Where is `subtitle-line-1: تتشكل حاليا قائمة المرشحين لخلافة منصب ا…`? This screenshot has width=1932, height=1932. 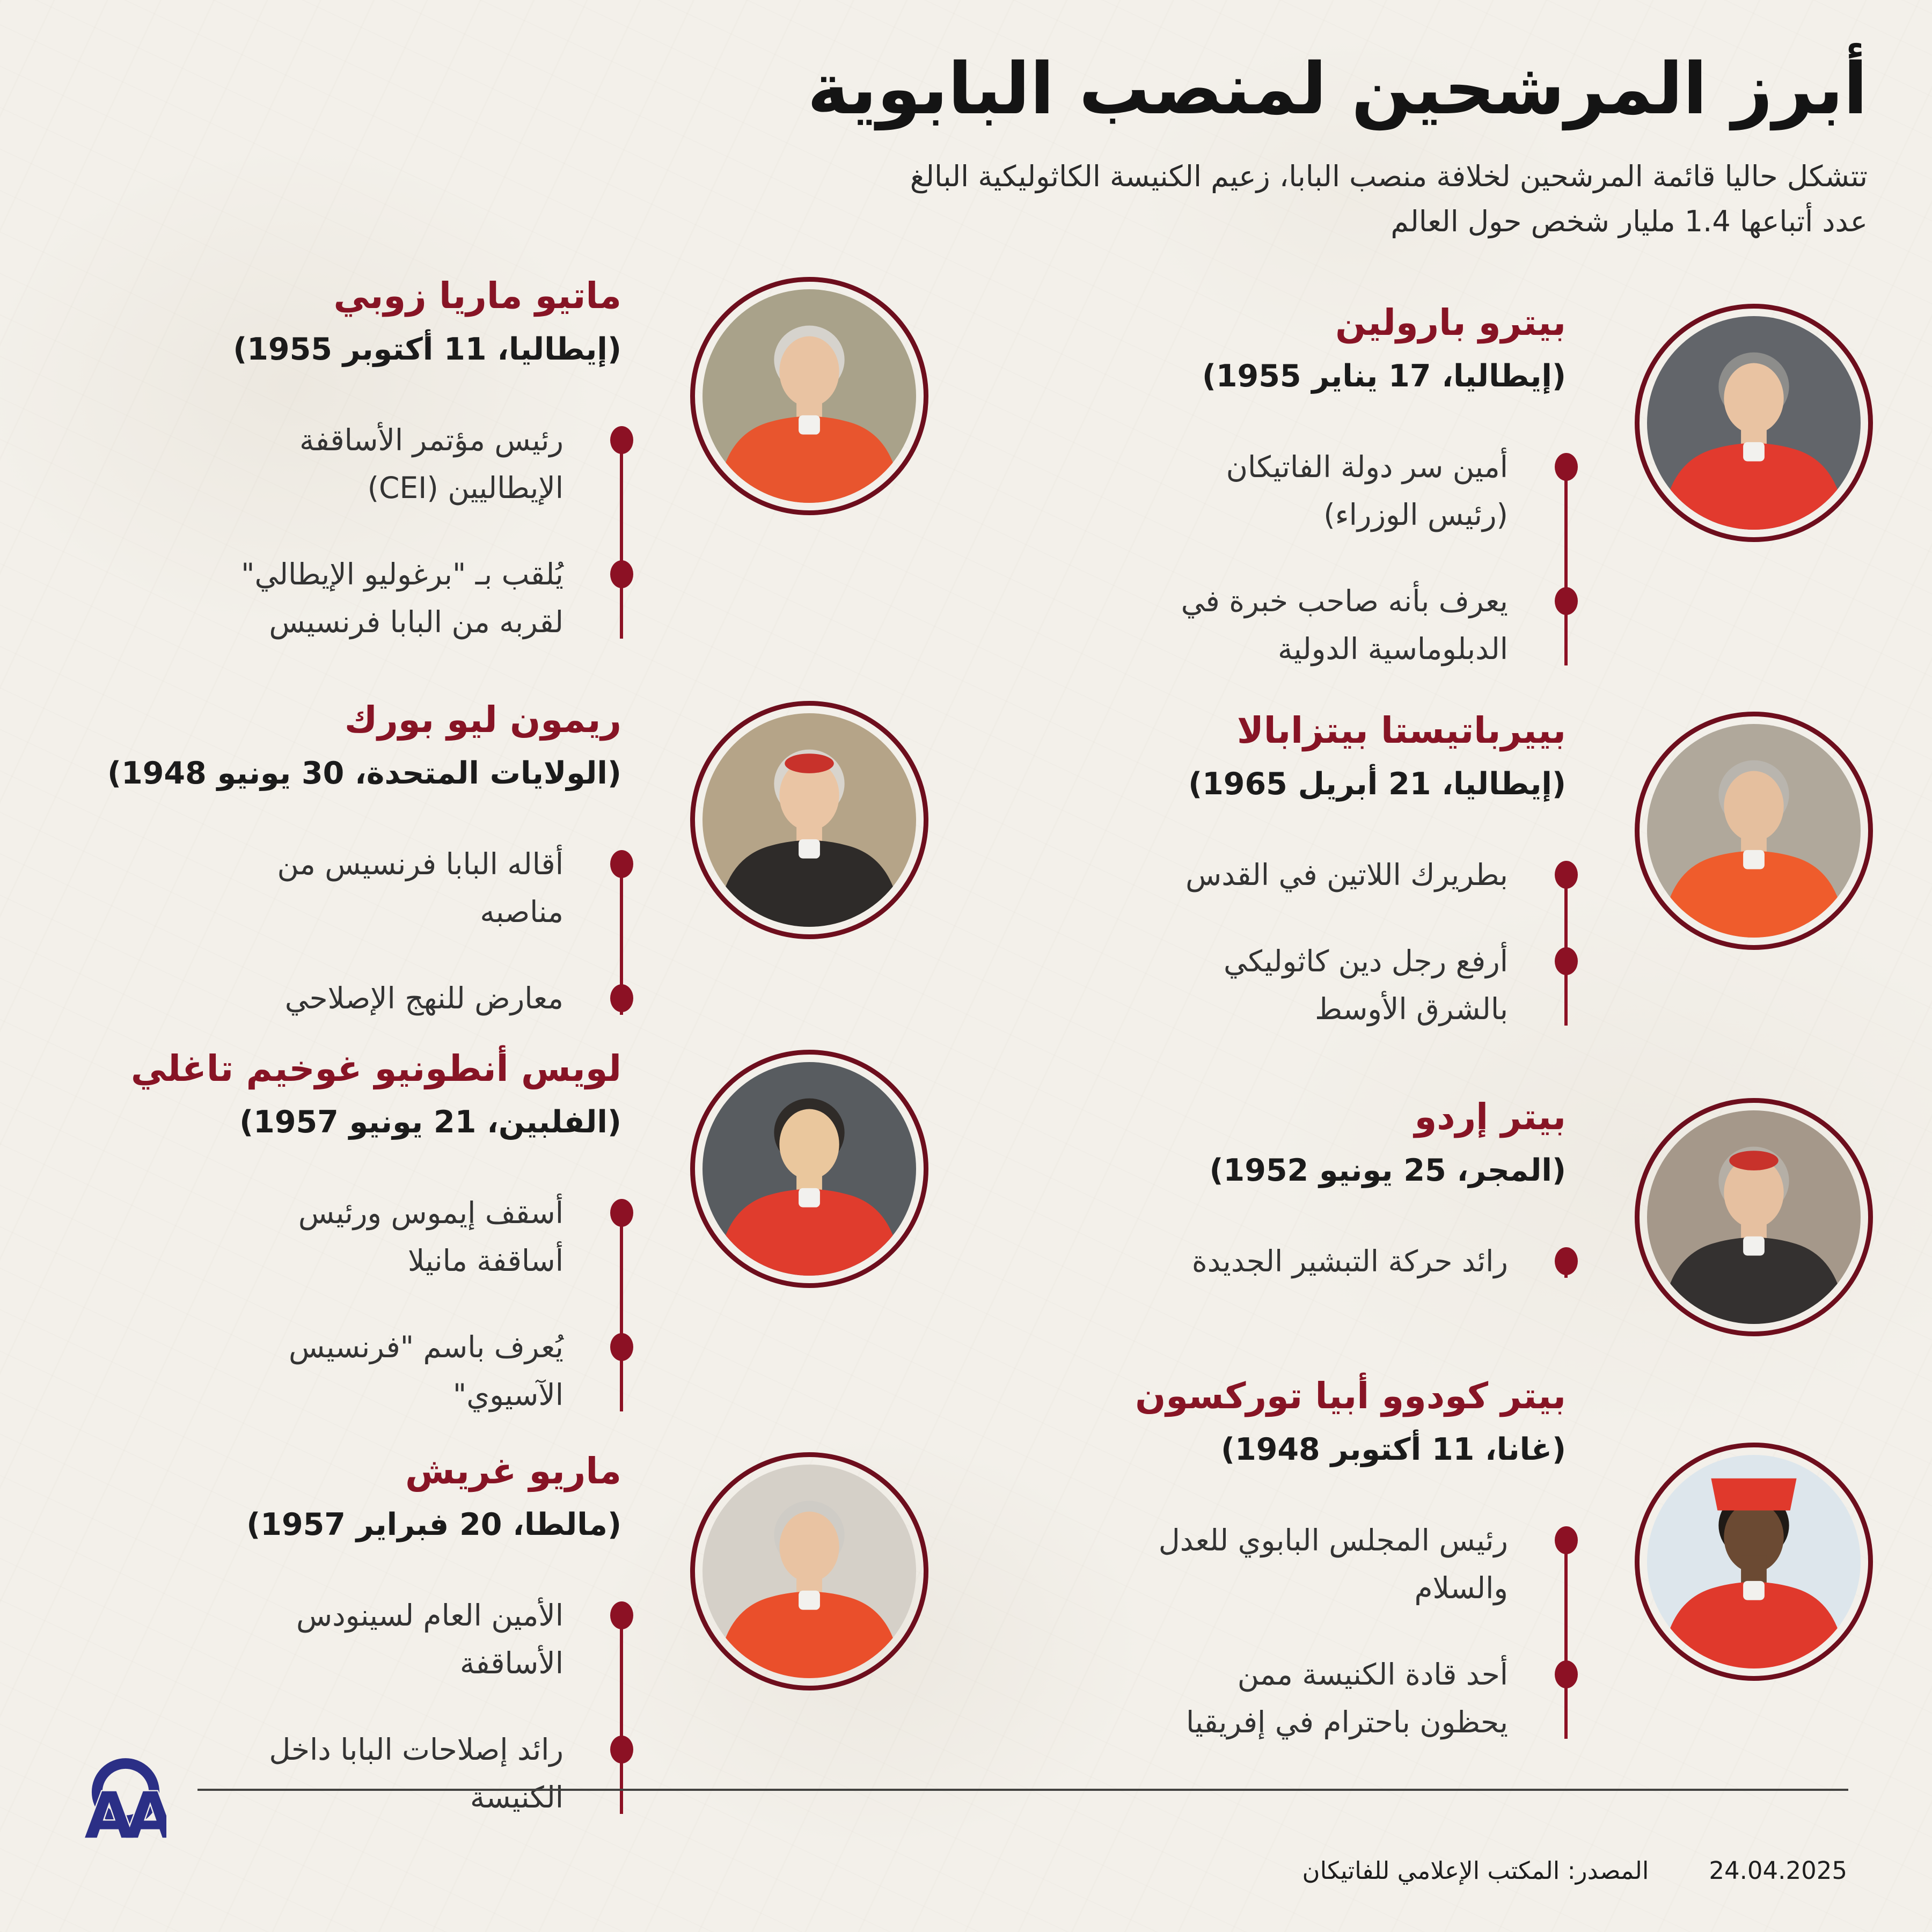 subtitle-line-1: تتشكل حاليا قائمة المرشحين لخلافة منصب ا… is located at coordinates (1389, 176).